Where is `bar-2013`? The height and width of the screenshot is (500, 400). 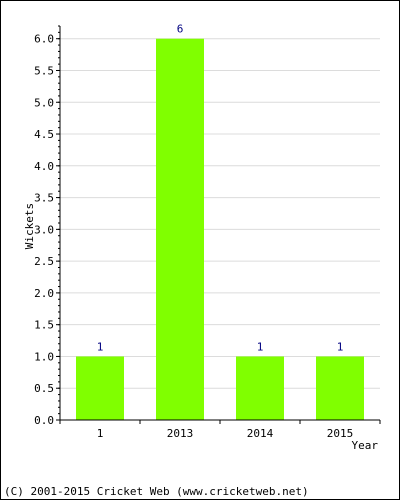
bar-2013 is located at coordinates (180, 229).